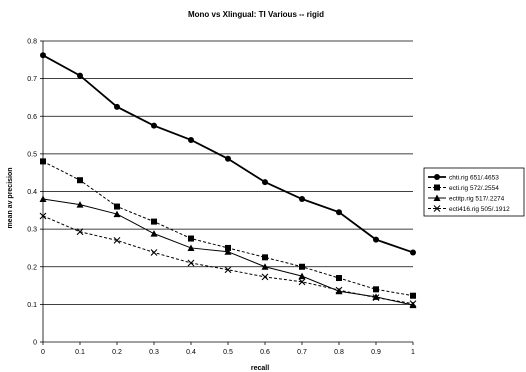 Image resolution: width=526 pixels, height=372 pixels. What do you see at coordinates (154, 352) in the screenshot?
I see `x-tick-label-3: 0.3` at bounding box center [154, 352].